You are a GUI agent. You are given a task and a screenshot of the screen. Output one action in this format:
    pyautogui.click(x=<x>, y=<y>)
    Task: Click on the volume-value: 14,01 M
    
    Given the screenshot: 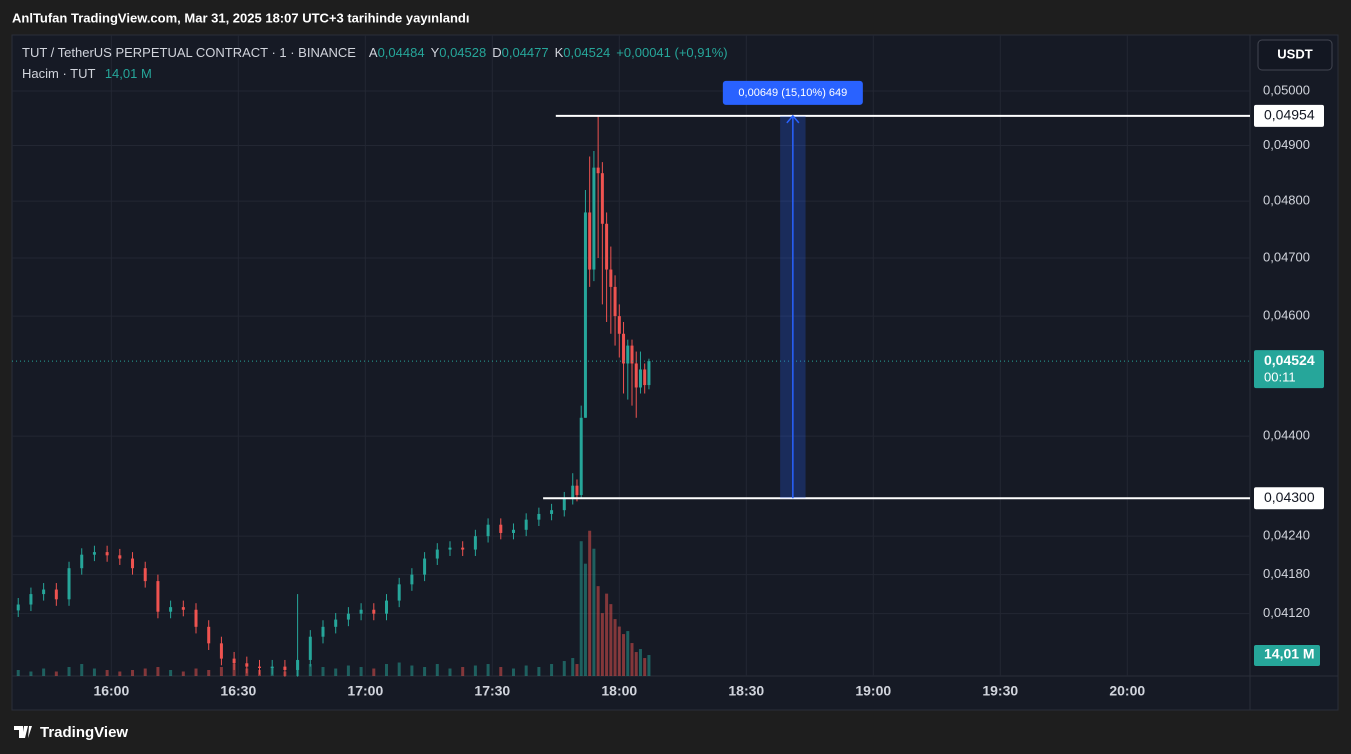 What is the action you would take?
    pyautogui.click(x=128, y=73)
    